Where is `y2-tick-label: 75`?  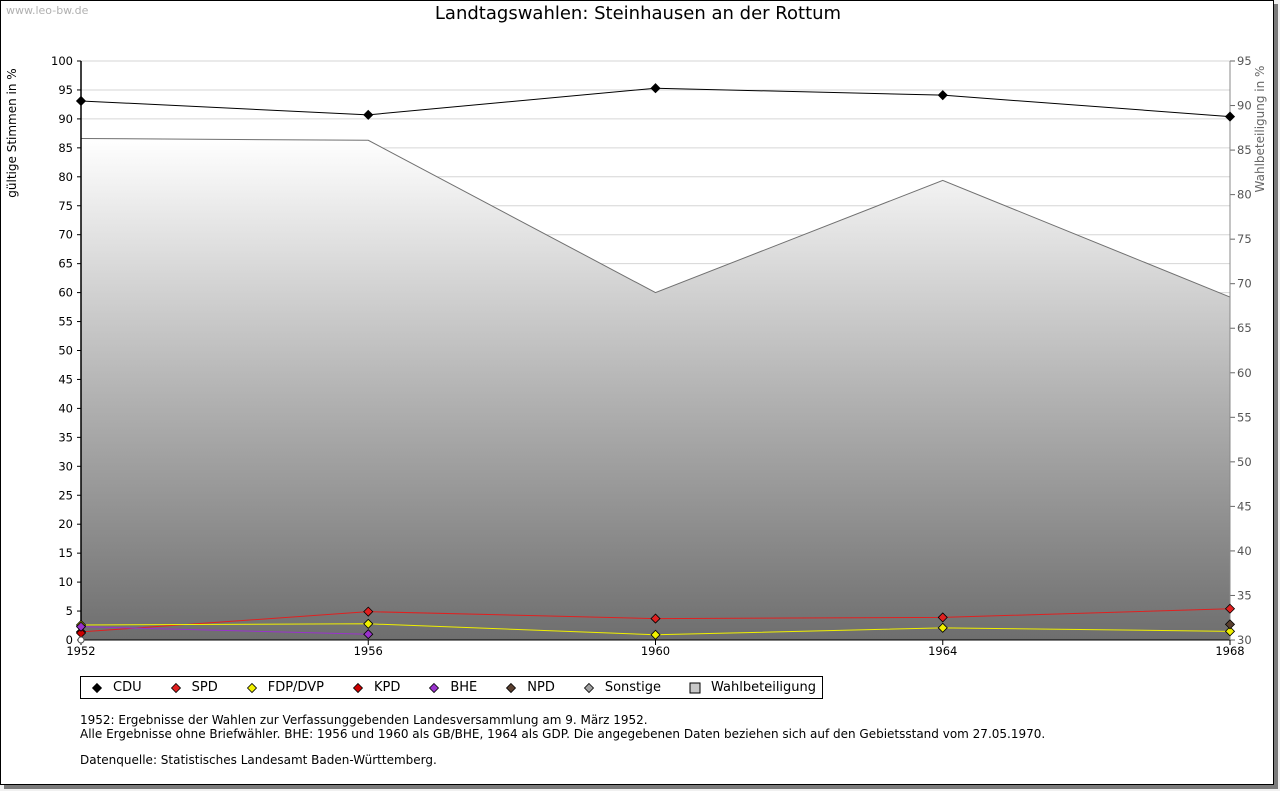
y2-tick-label: 75 is located at coordinates (1244, 239).